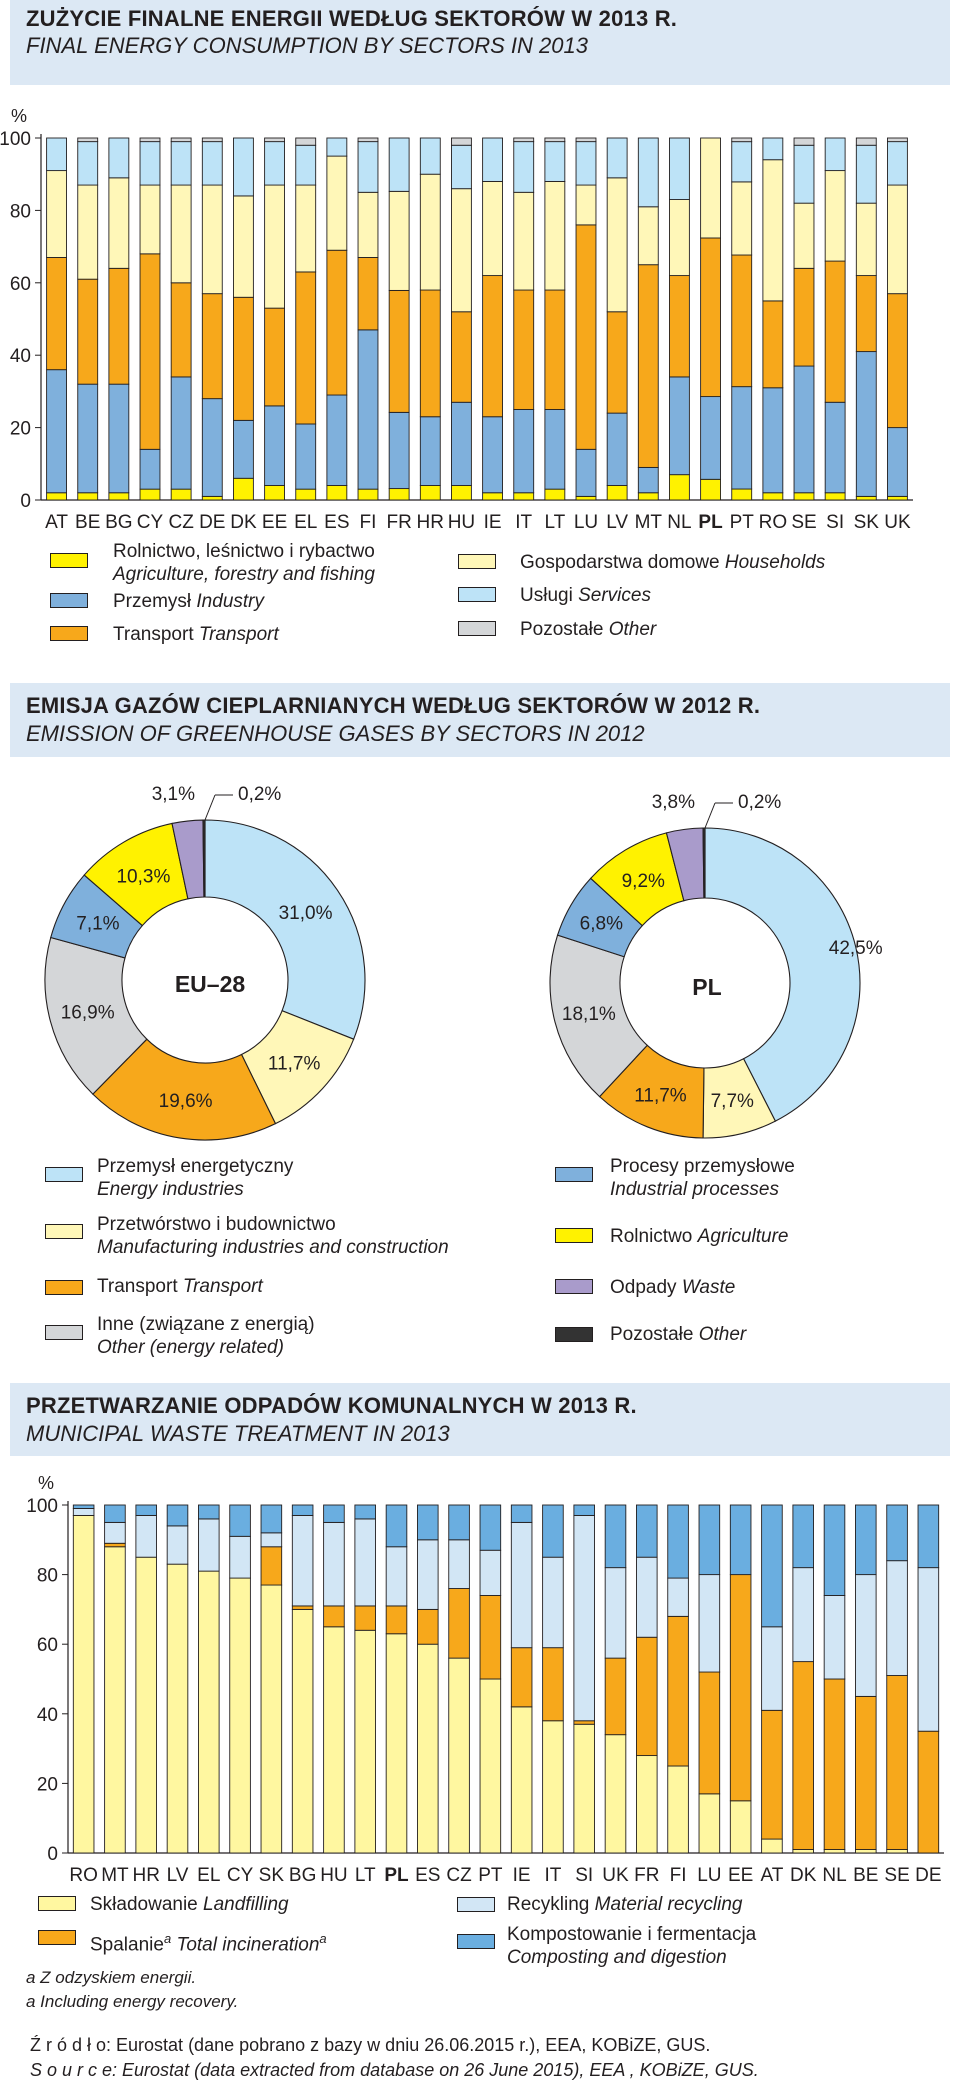 The width and height of the screenshot is (960, 2087). What do you see at coordinates (742, 522) in the screenshot?
I see `x-tick-label: PT` at bounding box center [742, 522].